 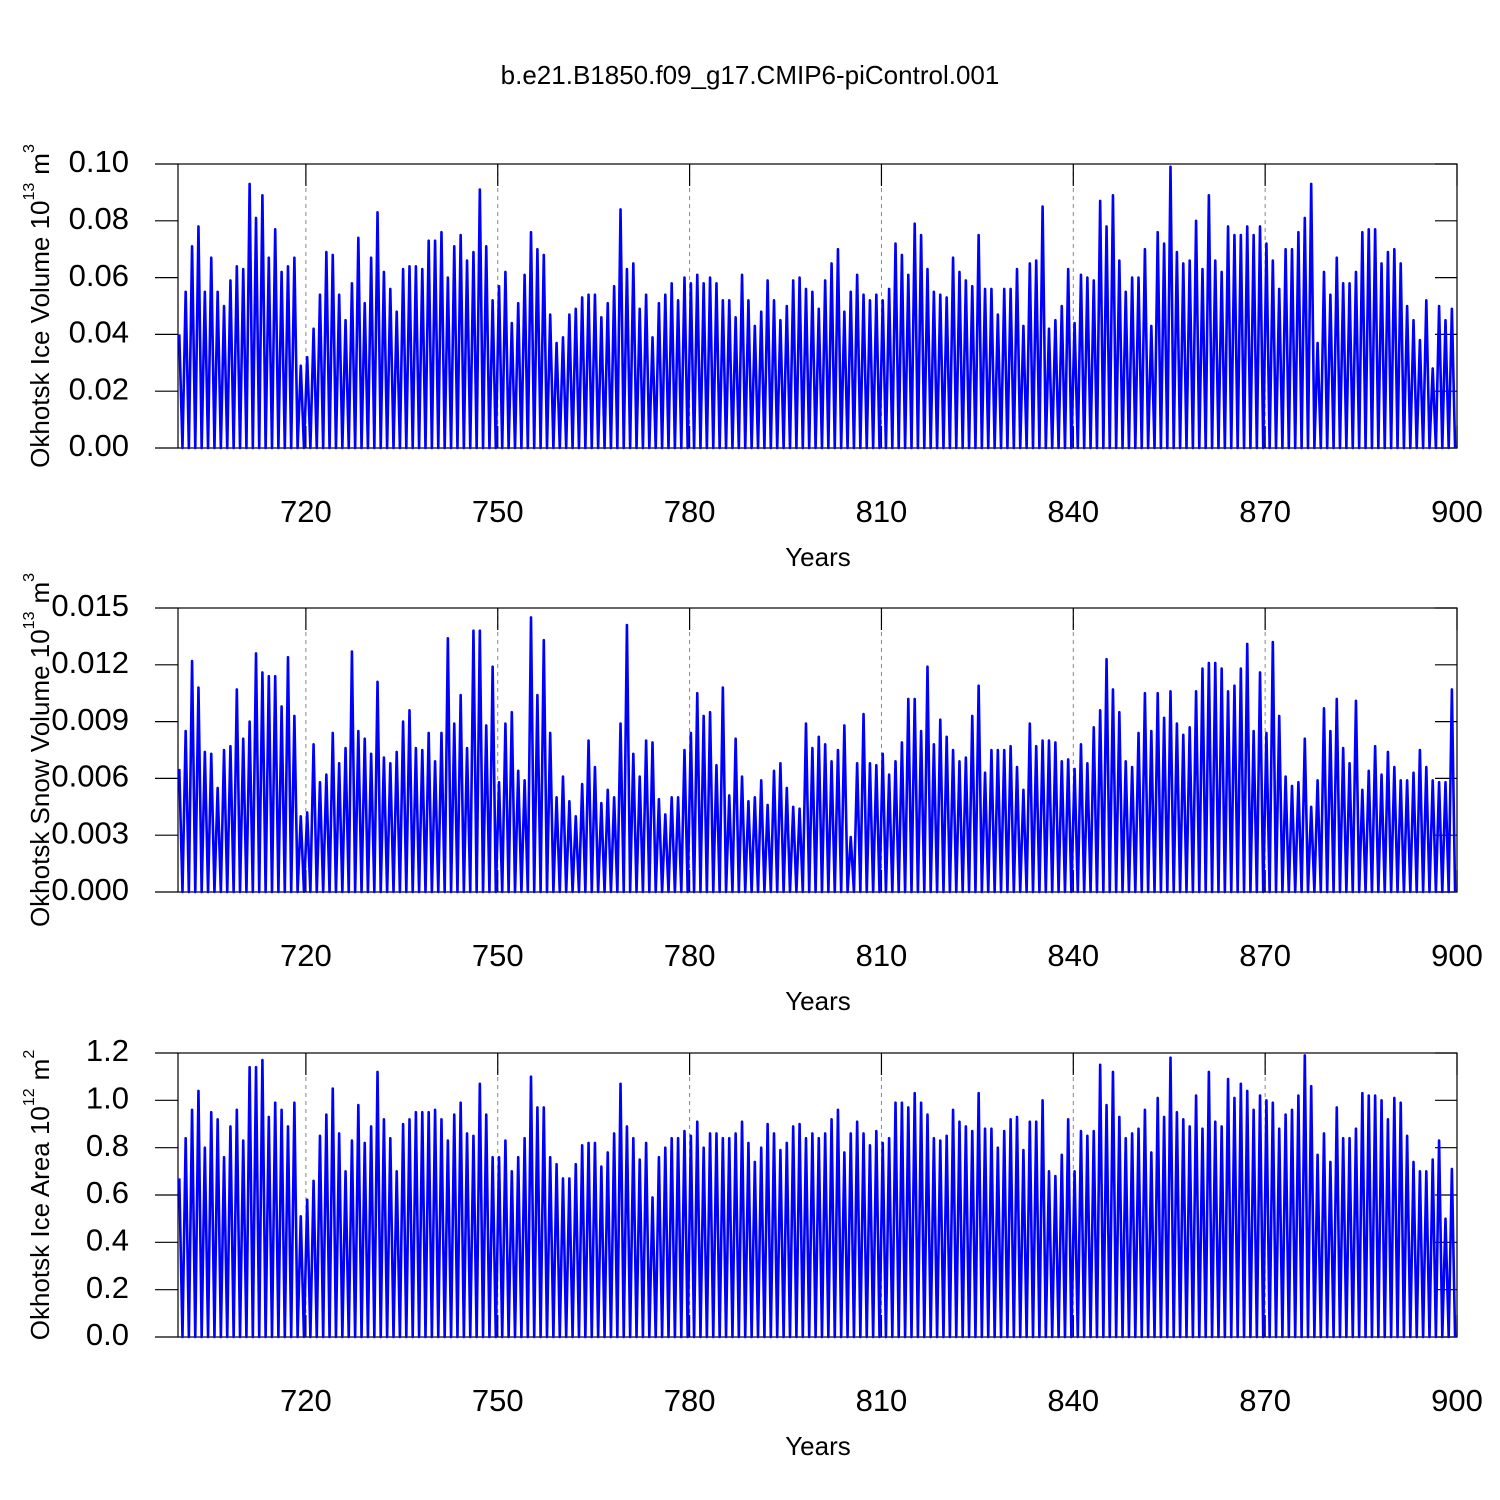 What do you see at coordinates (90, 776) in the screenshot?
I see `y-tick-label: 0.006` at bounding box center [90, 776].